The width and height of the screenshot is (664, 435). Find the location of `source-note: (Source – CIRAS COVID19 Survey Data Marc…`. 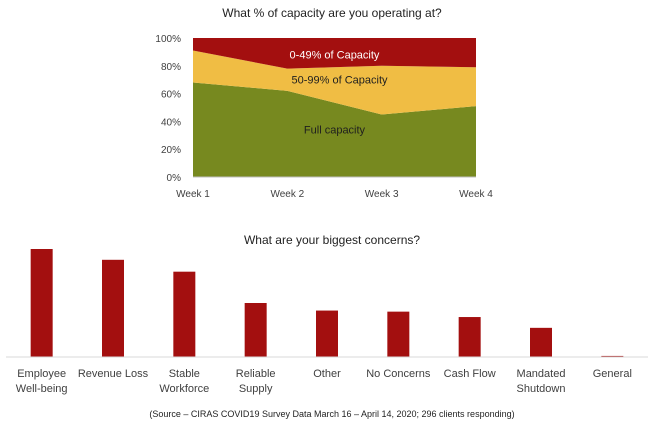

source-note: (Source – CIRAS COVID19 Survey Data Marc… is located at coordinates (332, 414).